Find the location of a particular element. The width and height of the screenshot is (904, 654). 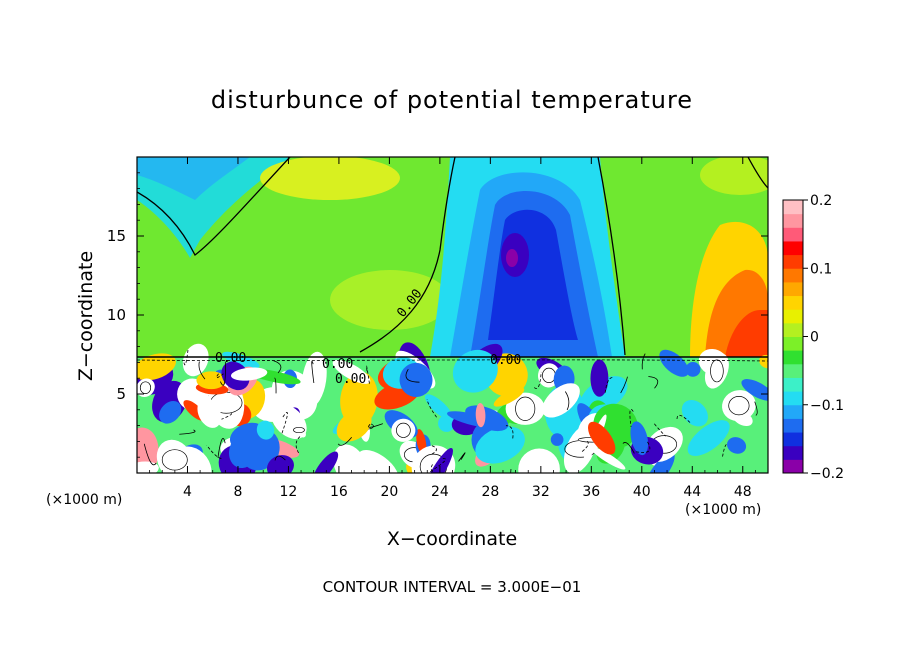

x-tick-label: 12 is located at coordinates (289, 492).